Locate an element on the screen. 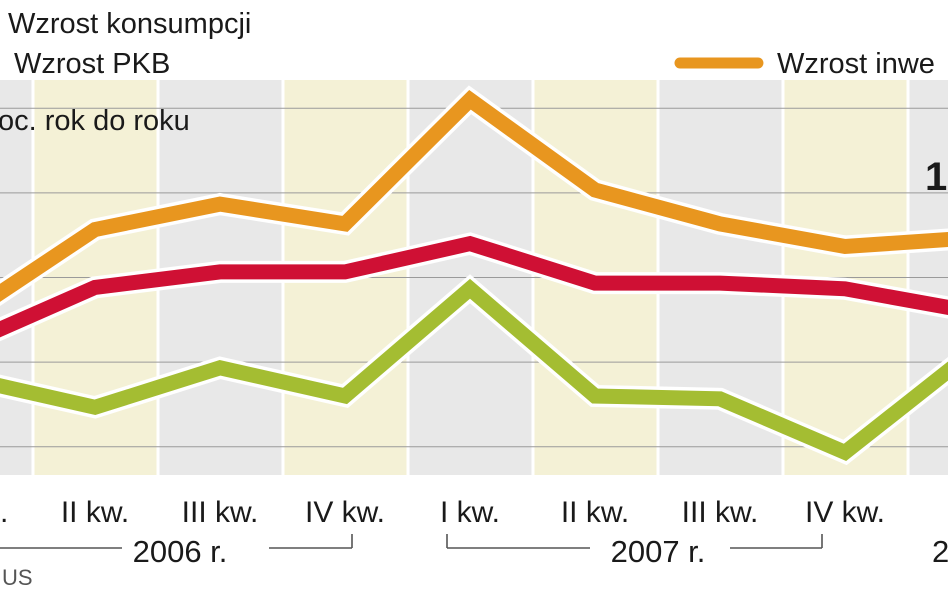  unit-label: oc. rok do roku is located at coordinates (95, 121).